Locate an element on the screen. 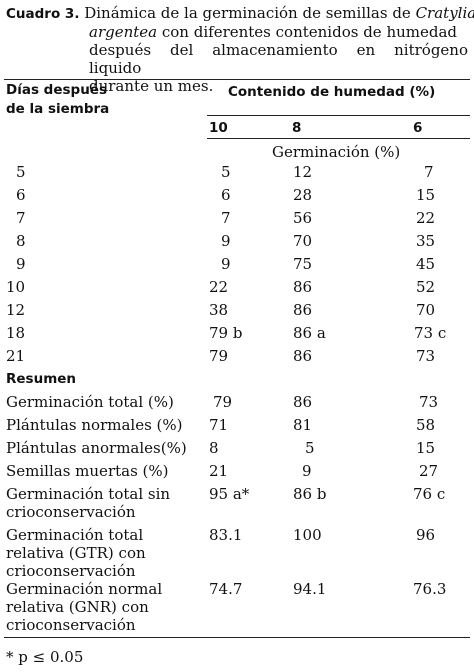  row-label: 7 is located at coordinates (21, 218).